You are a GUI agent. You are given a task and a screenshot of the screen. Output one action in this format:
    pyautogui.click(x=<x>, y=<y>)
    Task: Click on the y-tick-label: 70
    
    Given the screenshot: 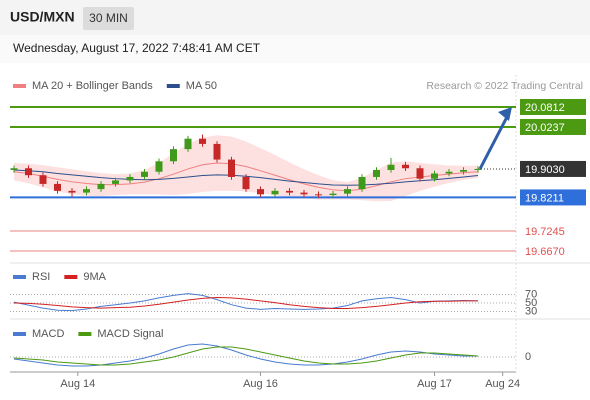 What is the action you would take?
    pyautogui.click(x=531, y=294)
    